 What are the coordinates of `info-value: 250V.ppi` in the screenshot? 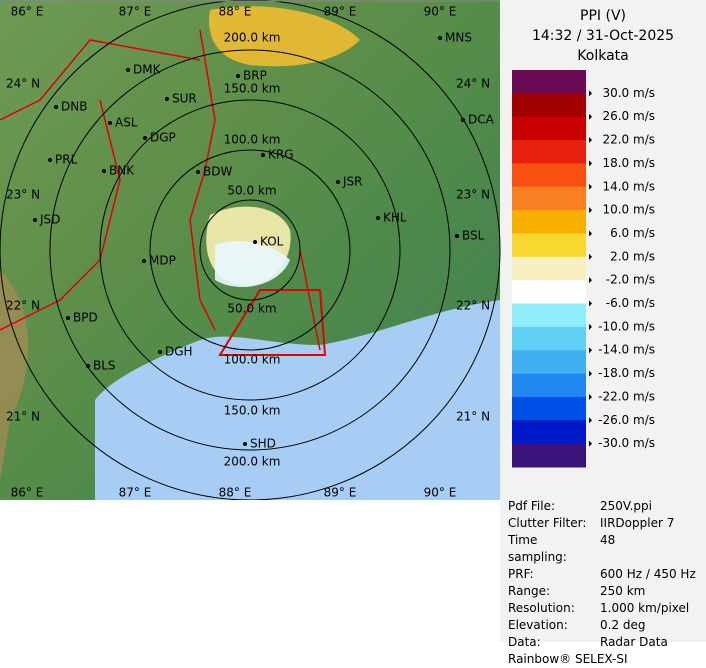 It's located at (626, 506).